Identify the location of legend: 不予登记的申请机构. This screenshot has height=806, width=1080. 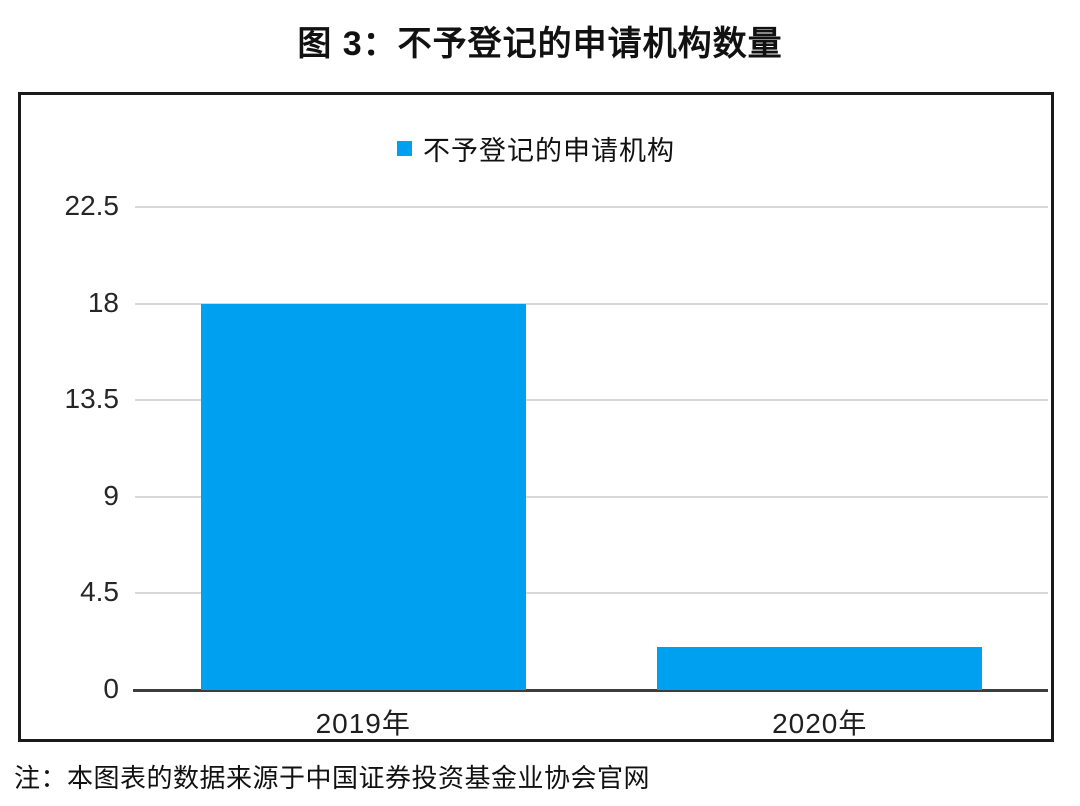
(536, 148).